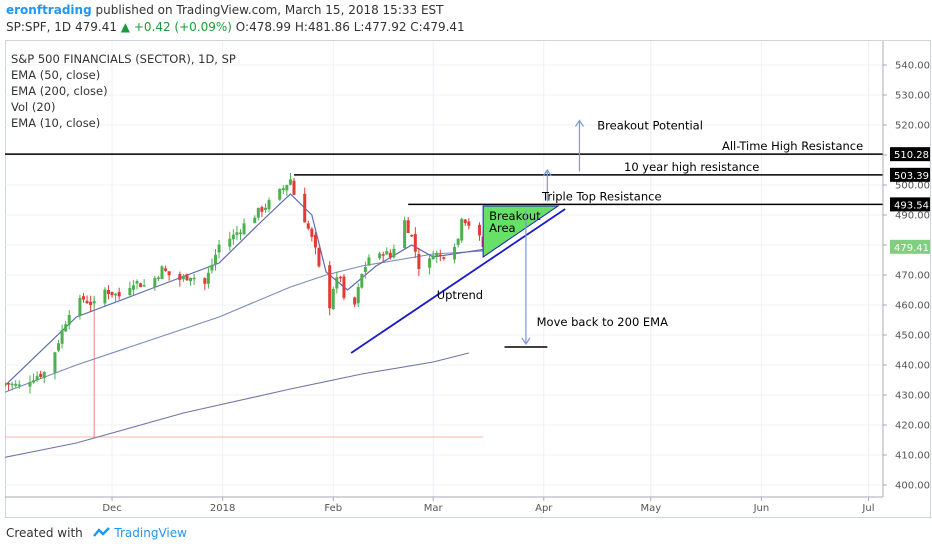 The height and width of the screenshot is (550, 932). Describe the element at coordinates (912, 96) in the screenshot. I see `y-tick-label: 530.00` at that location.